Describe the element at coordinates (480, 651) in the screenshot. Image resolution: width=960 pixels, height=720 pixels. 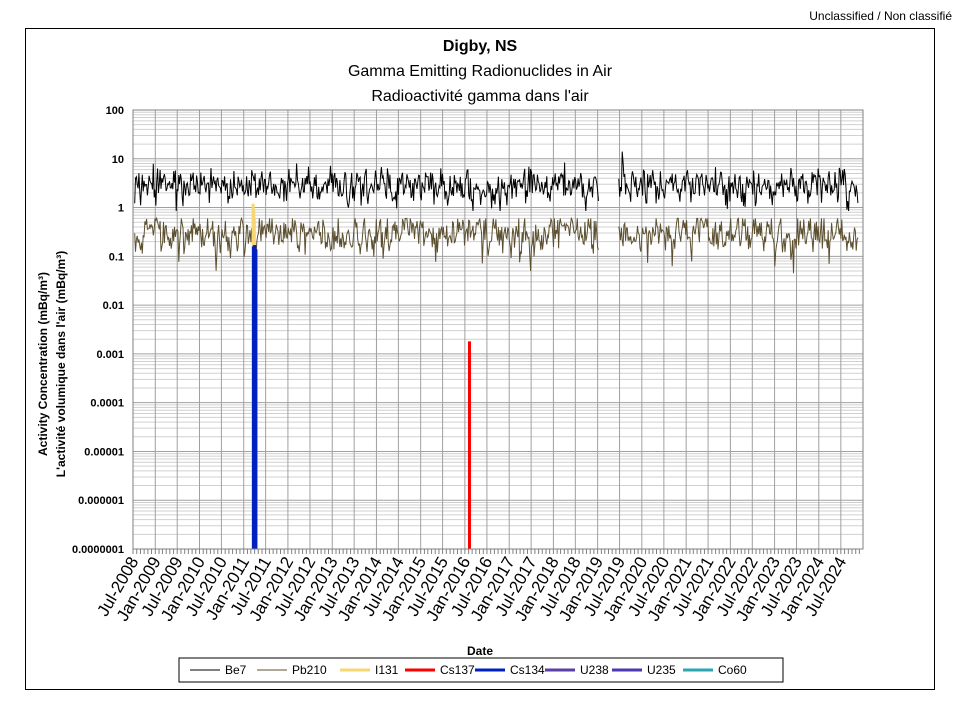
I see `x-axis-label: Date` at that location.